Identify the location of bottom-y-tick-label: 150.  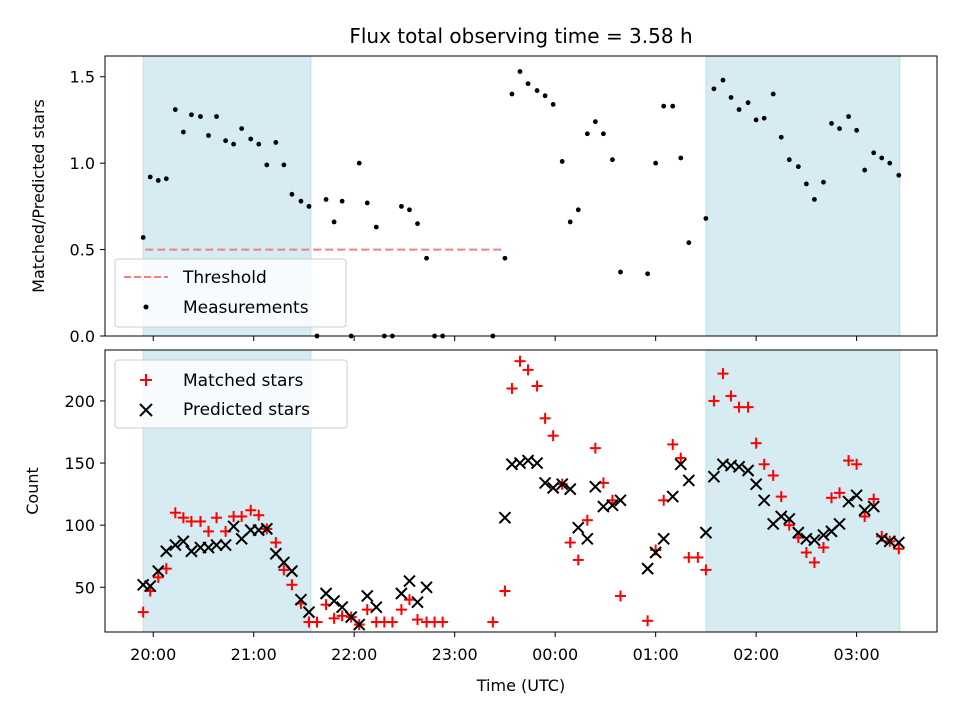
(79, 463).